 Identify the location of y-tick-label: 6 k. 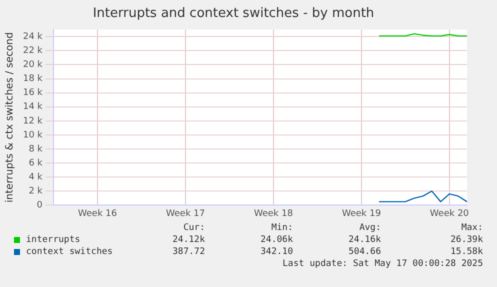
(36, 163).